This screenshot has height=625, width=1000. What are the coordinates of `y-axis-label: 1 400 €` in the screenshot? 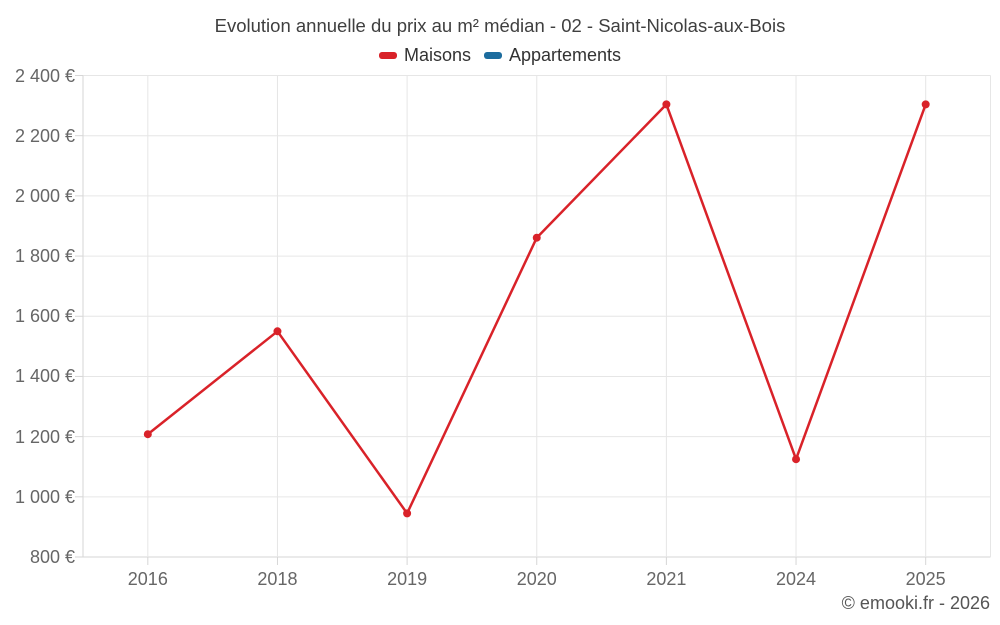 It's located at (44, 376).